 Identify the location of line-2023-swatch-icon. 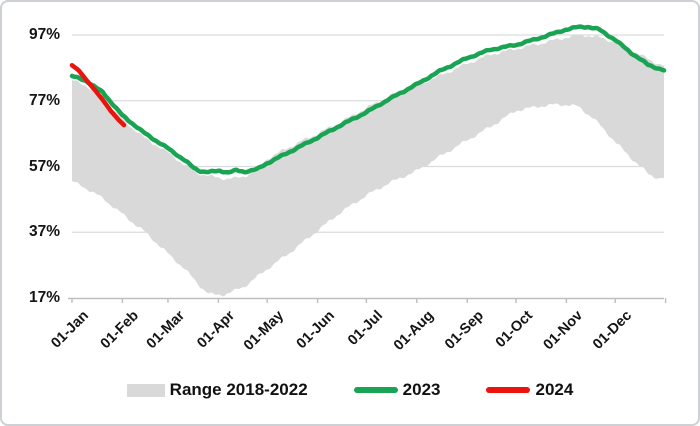
(375, 390).